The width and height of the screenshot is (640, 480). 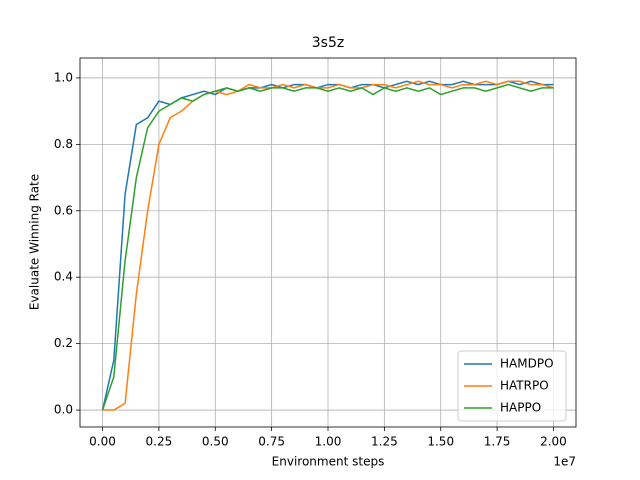 I want to click on x-tick-label: 0.50, so click(x=215, y=442).